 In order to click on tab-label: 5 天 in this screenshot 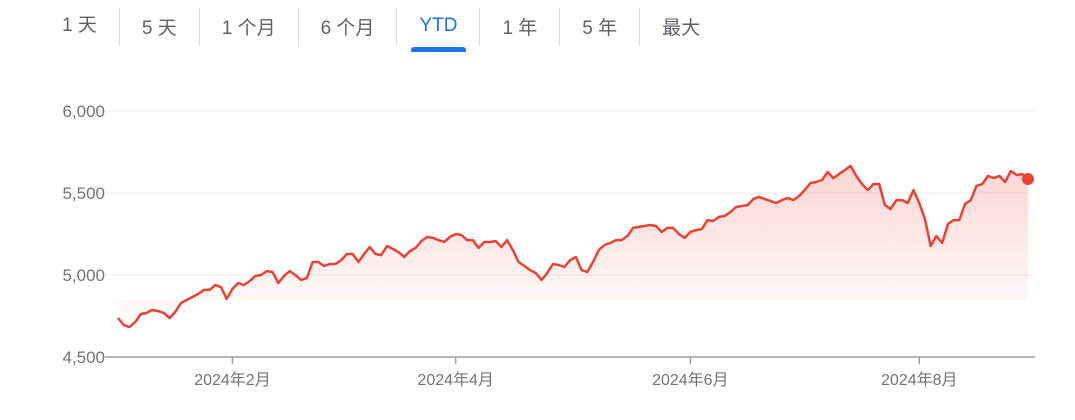, I will do `click(159, 28)`.